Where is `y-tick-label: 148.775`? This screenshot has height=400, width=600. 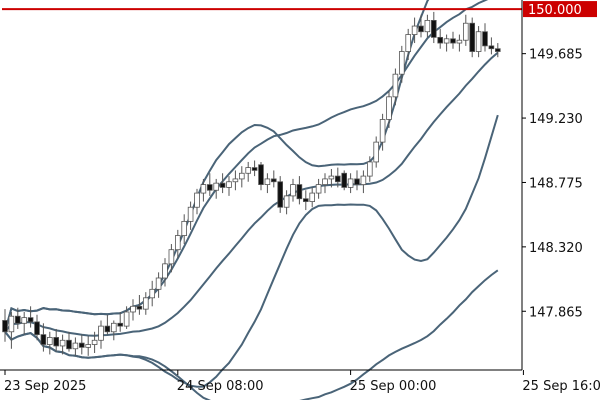
y-tick-label: 148.775 is located at coordinates (556, 183).